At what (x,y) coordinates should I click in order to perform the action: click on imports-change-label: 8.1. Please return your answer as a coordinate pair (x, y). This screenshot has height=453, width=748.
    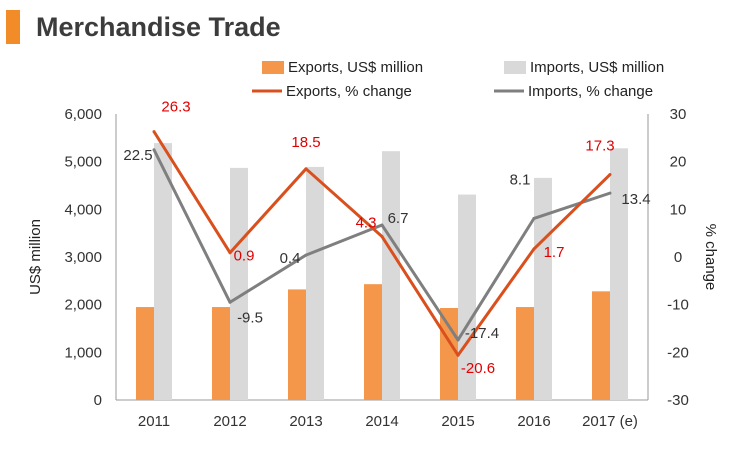
    Looking at the image, I should click on (520, 179).